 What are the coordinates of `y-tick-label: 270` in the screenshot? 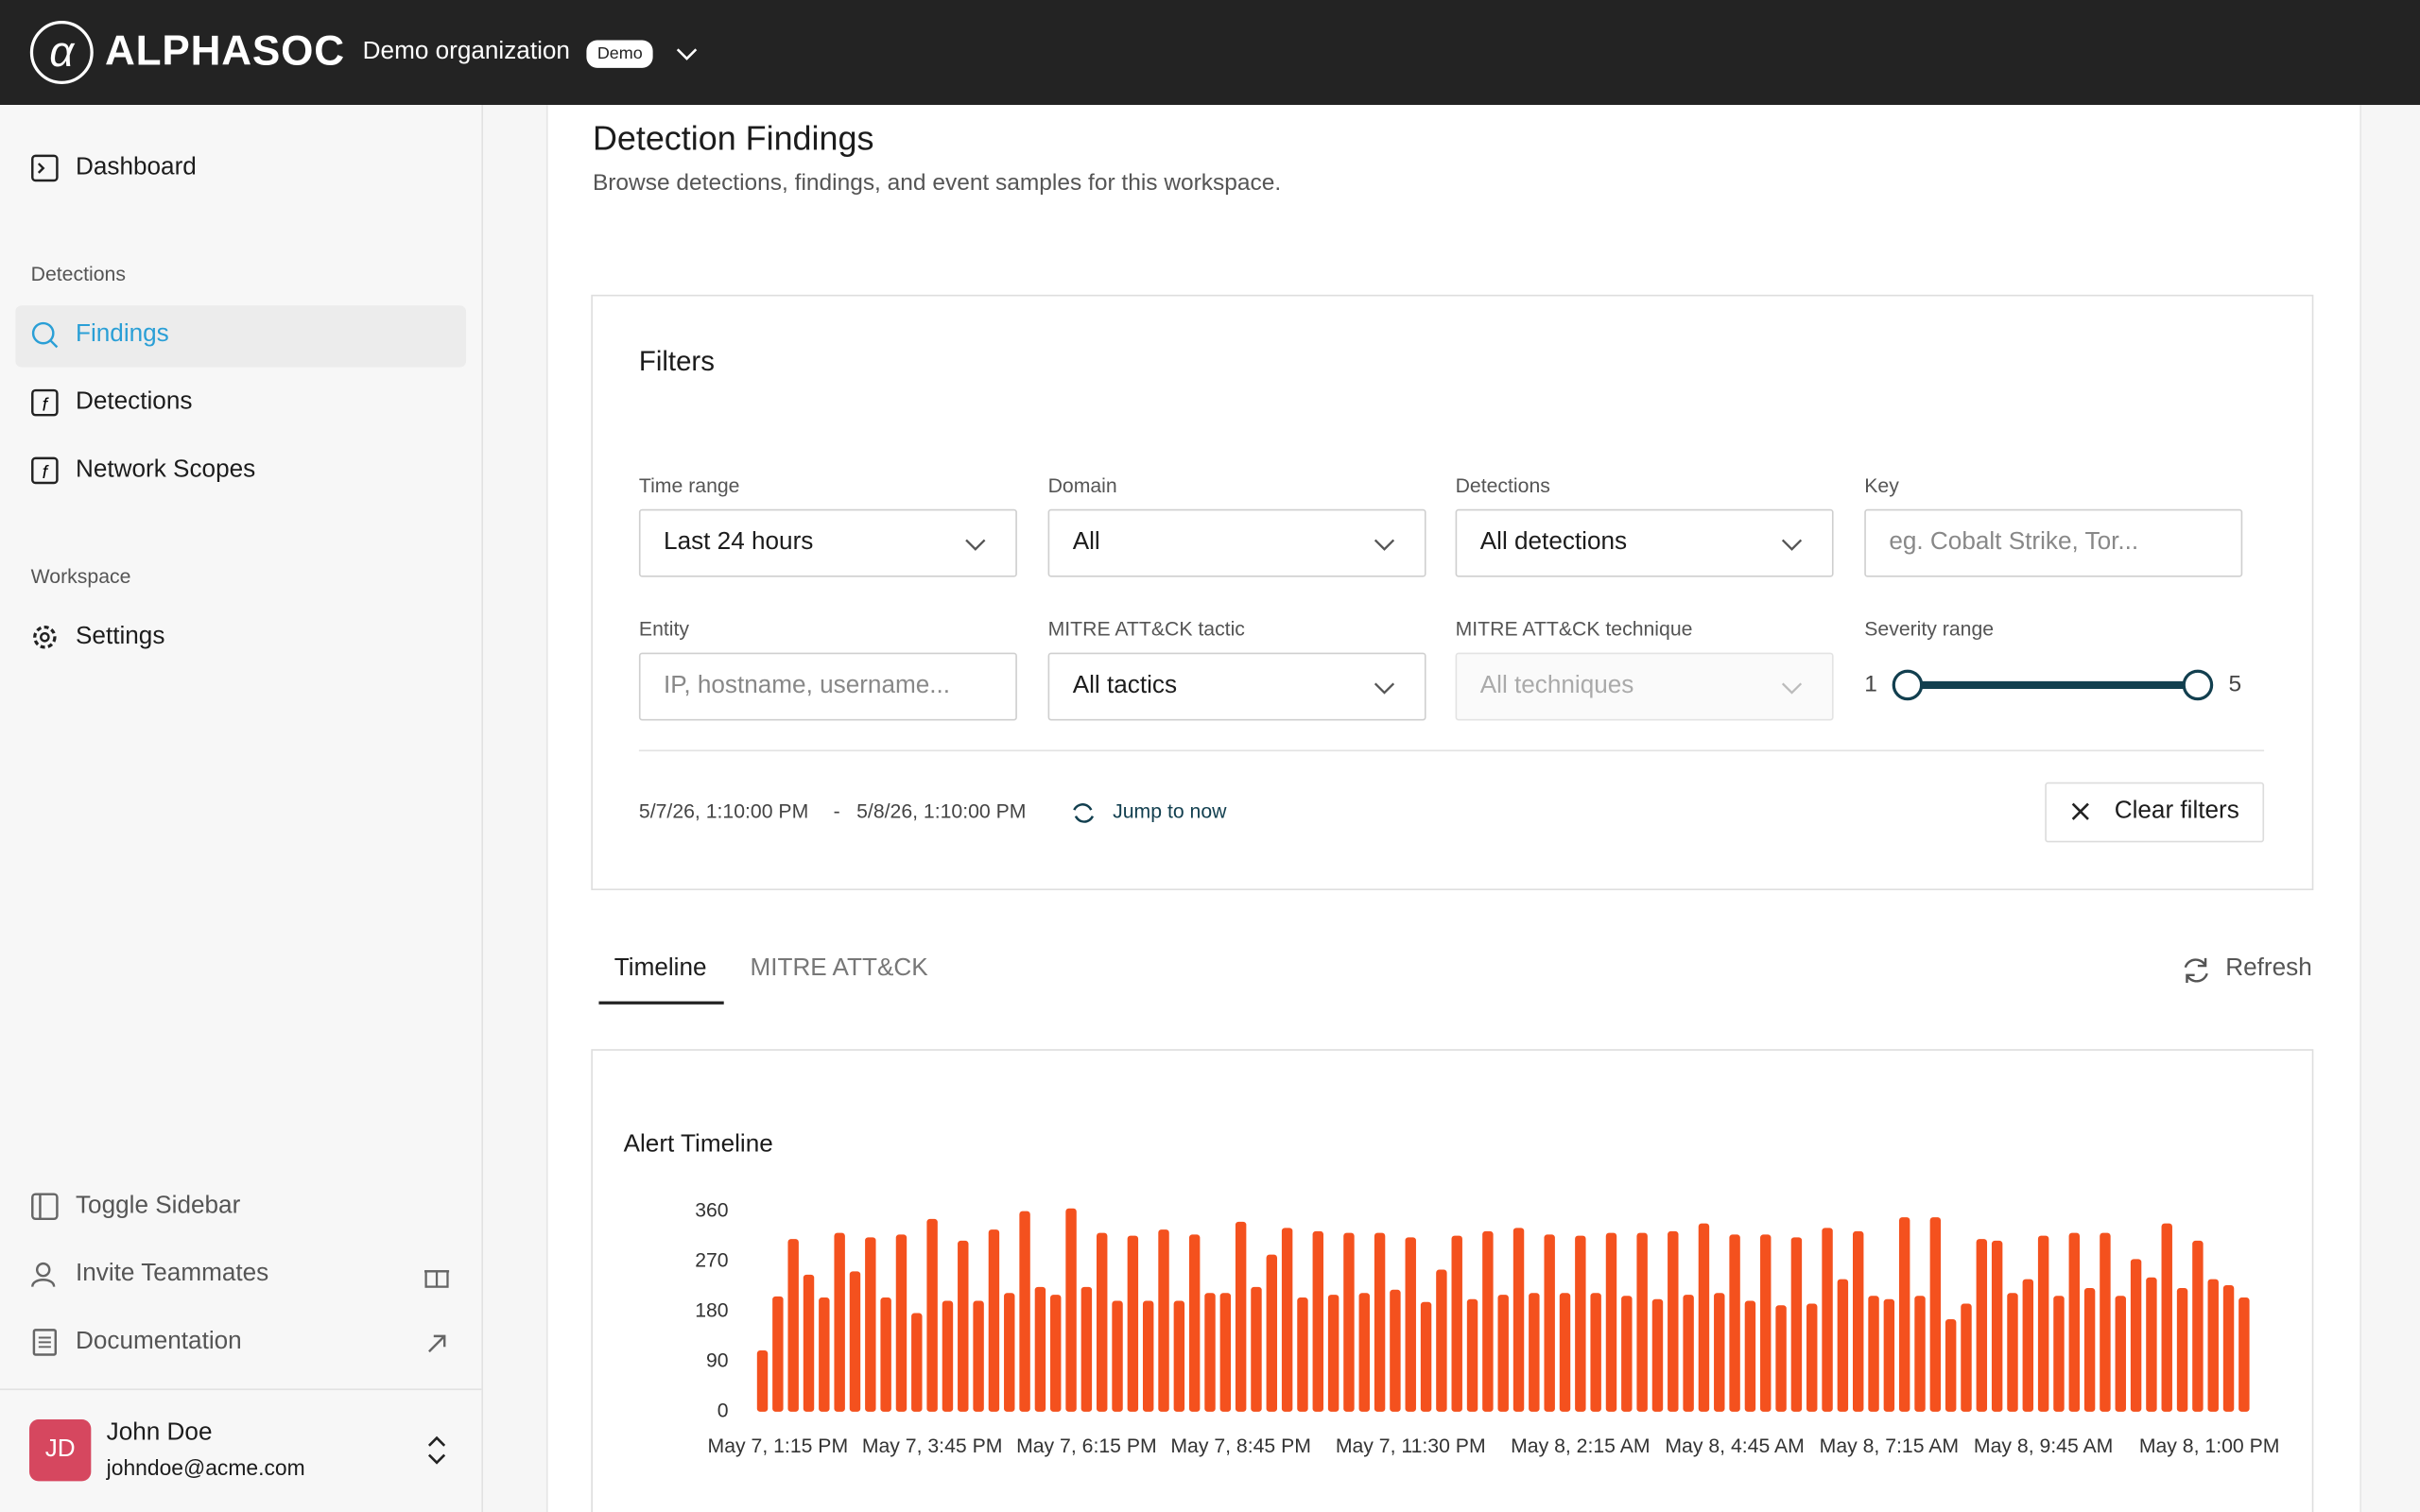 It's located at (711, 1260).